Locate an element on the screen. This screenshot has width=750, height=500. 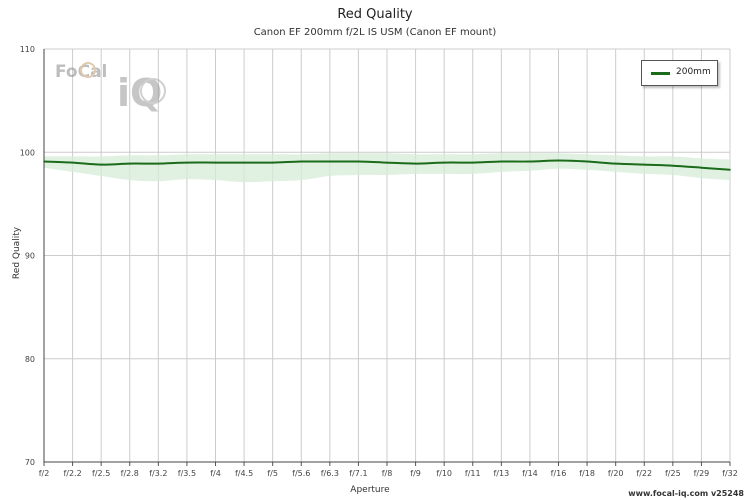
y-axis-label: Red Quality is located at coordinates (17, 253).